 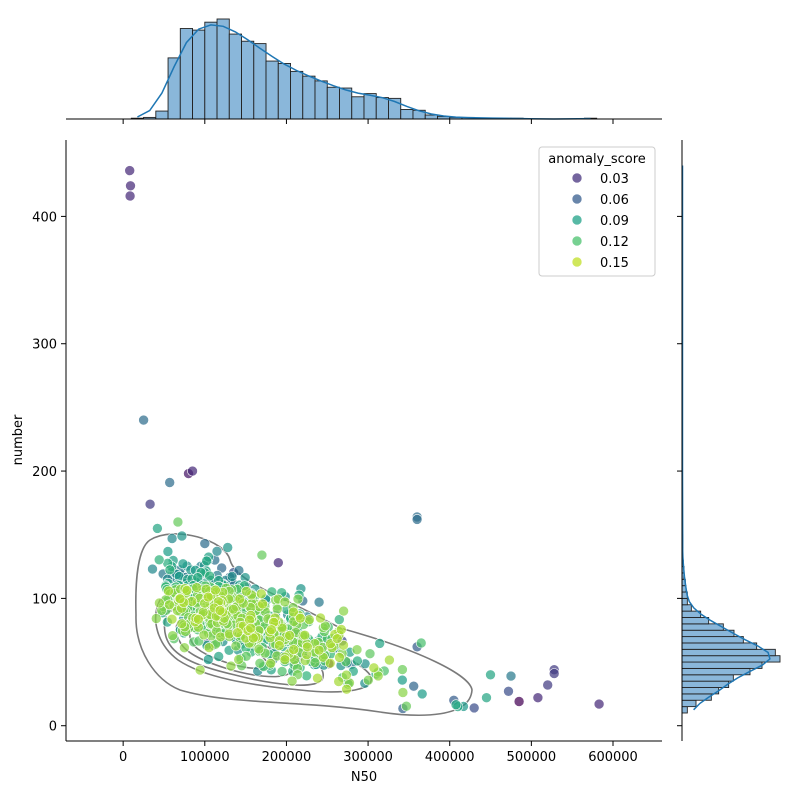 I want to click on y-tick-label: 300, so click(x=44, y=345).